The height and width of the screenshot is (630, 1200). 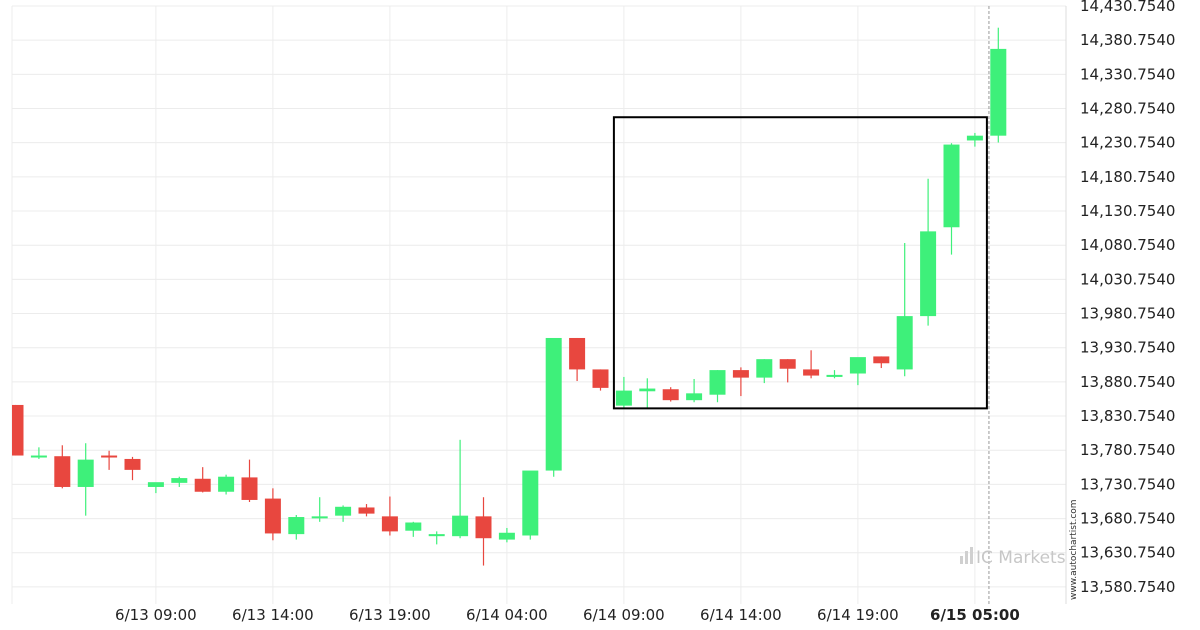 What do you see at coordinates (1127, 314) in the screenshot?
I see `y-tick-label: 13,980.7540` at bounding box center [1127, 314].